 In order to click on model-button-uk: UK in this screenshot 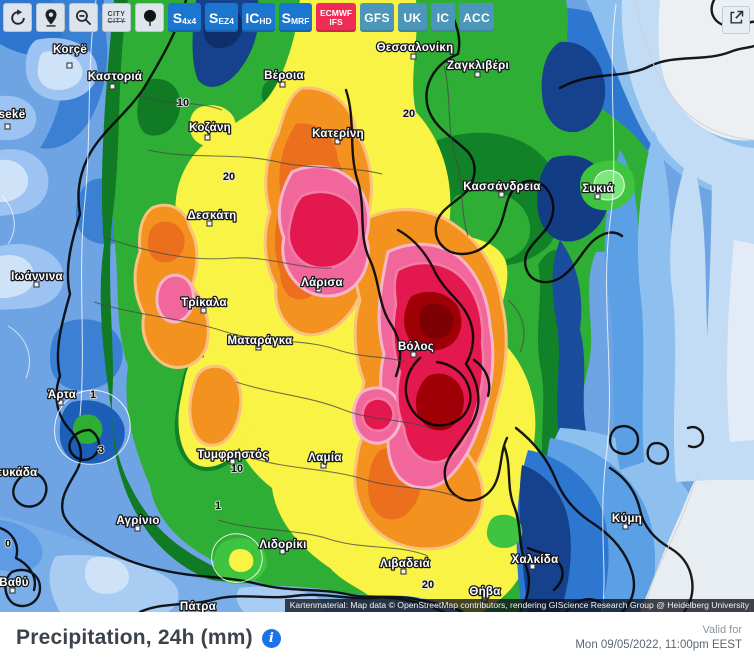, I will do `click(412, 17)`.